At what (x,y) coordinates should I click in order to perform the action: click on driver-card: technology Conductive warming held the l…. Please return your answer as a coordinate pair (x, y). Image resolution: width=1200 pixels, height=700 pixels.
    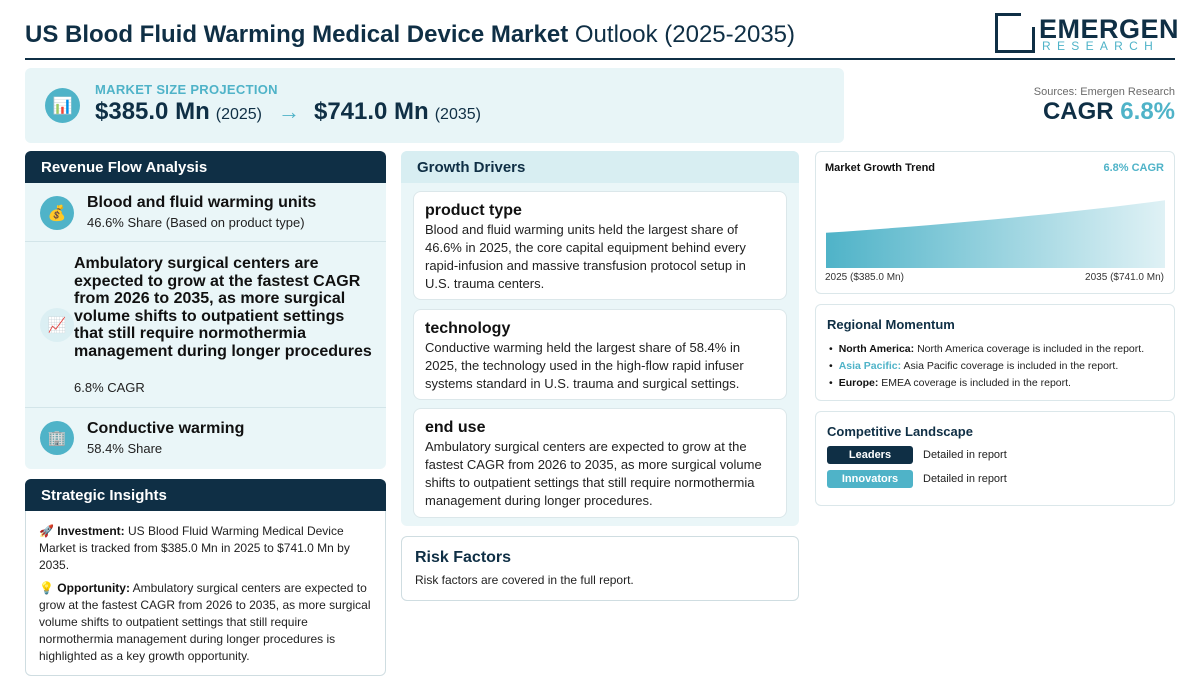
    Looking at the image, I should click on (600, 354).